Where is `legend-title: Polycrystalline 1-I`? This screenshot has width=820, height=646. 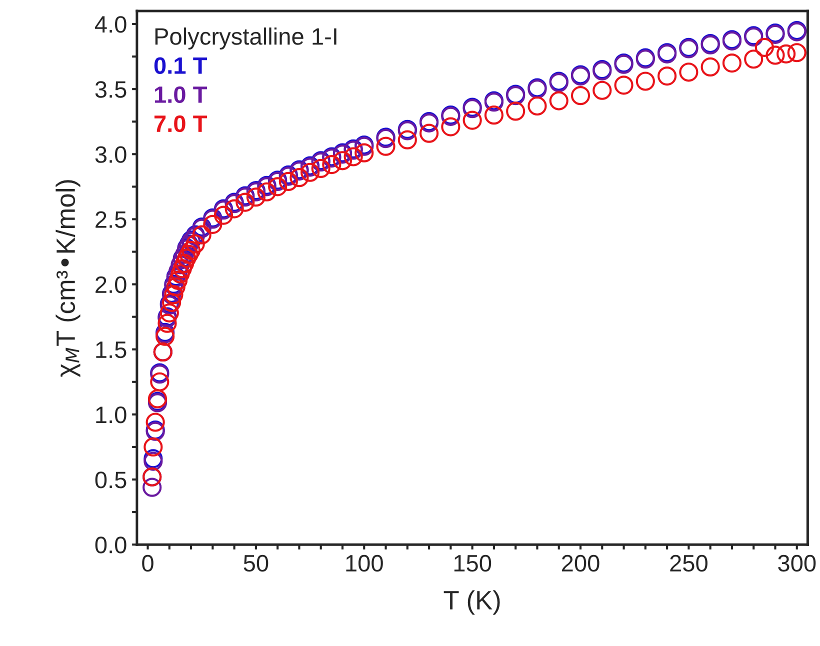 legend-title: Polycrystalline 1-I is located at coordinates (245, 39).